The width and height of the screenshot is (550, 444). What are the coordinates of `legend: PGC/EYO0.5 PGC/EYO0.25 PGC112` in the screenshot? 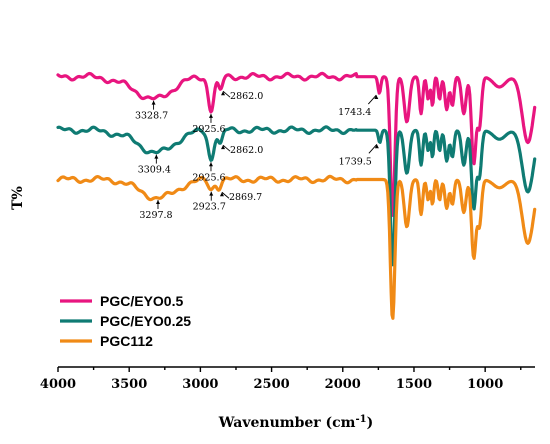 It's located at (125, 321).